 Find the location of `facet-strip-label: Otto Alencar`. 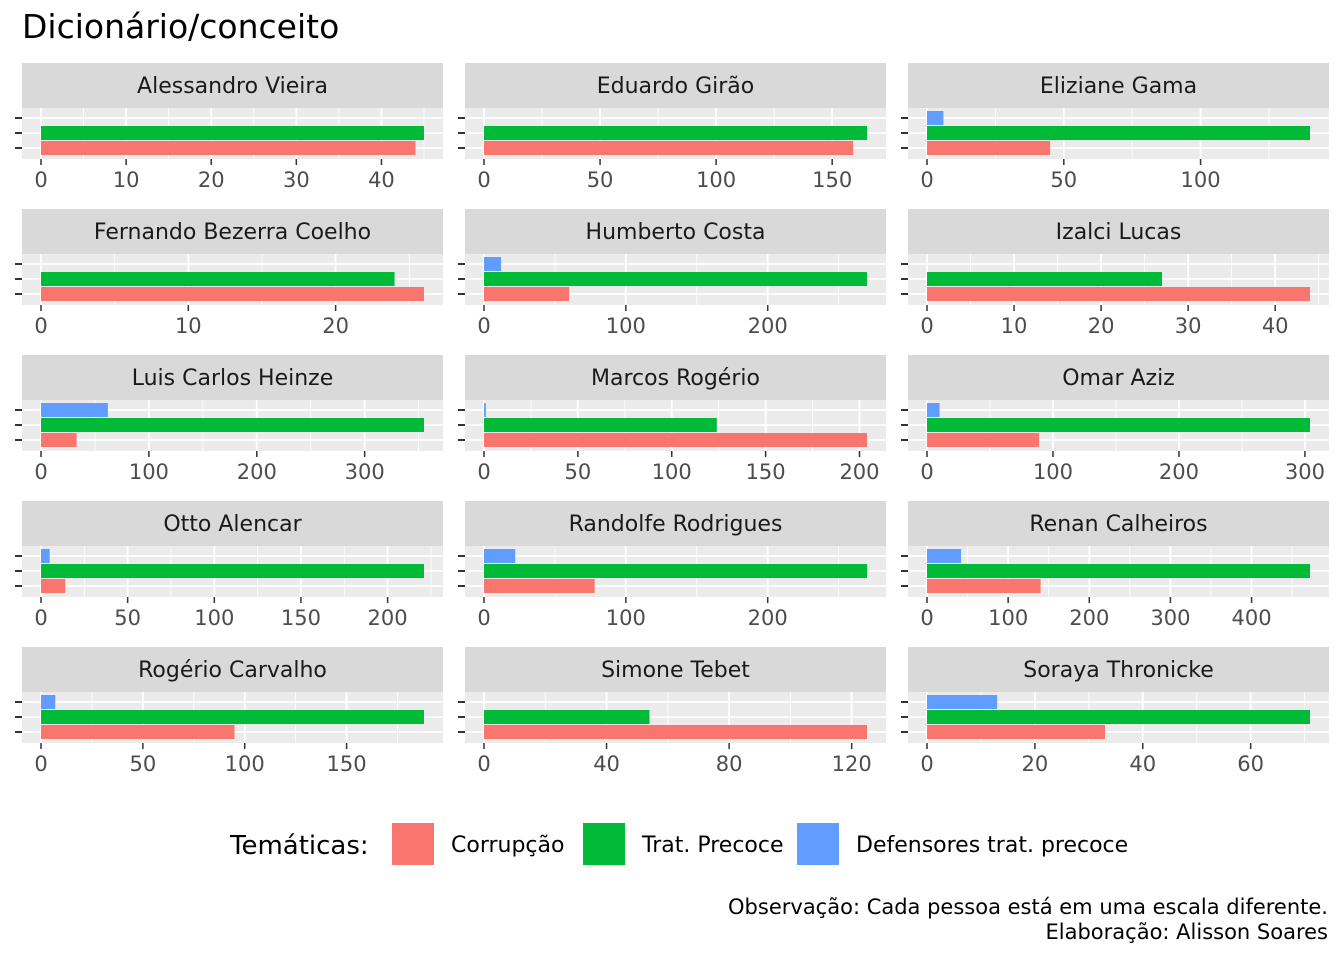

facet-strip-label: Otto Alencar is located at coordinates (232, 524).